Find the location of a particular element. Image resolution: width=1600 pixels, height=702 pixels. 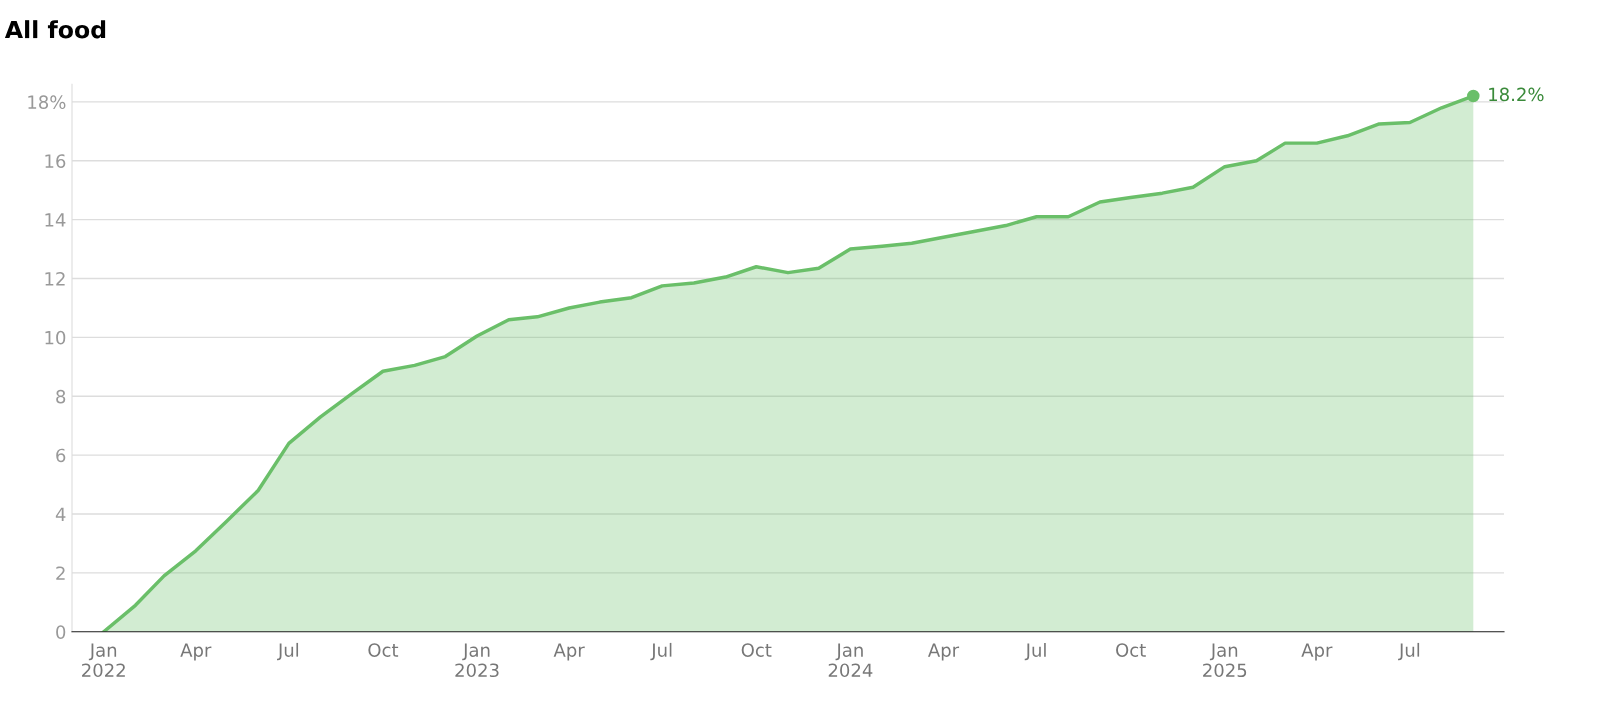

y-tick-label: 2 is located at coordinates (60, 573).